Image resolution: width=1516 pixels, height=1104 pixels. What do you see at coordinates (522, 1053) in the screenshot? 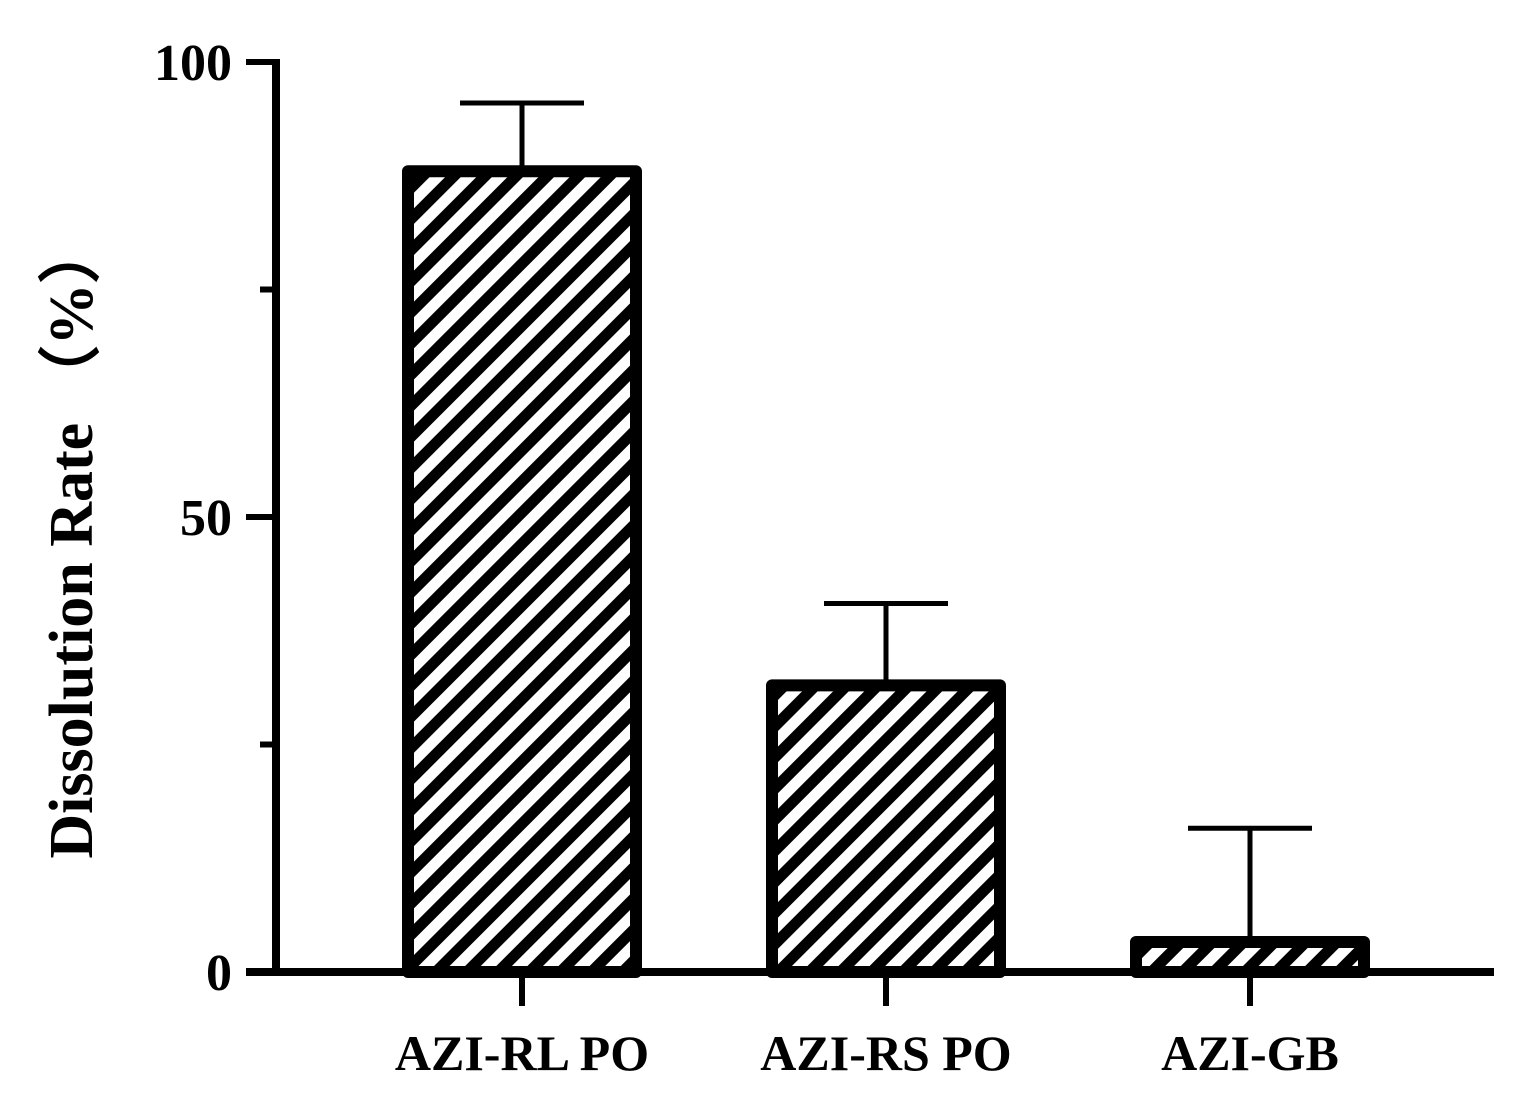
I see `x-tick-label: AZI-RL PO` at bounding box center [522, 1053].